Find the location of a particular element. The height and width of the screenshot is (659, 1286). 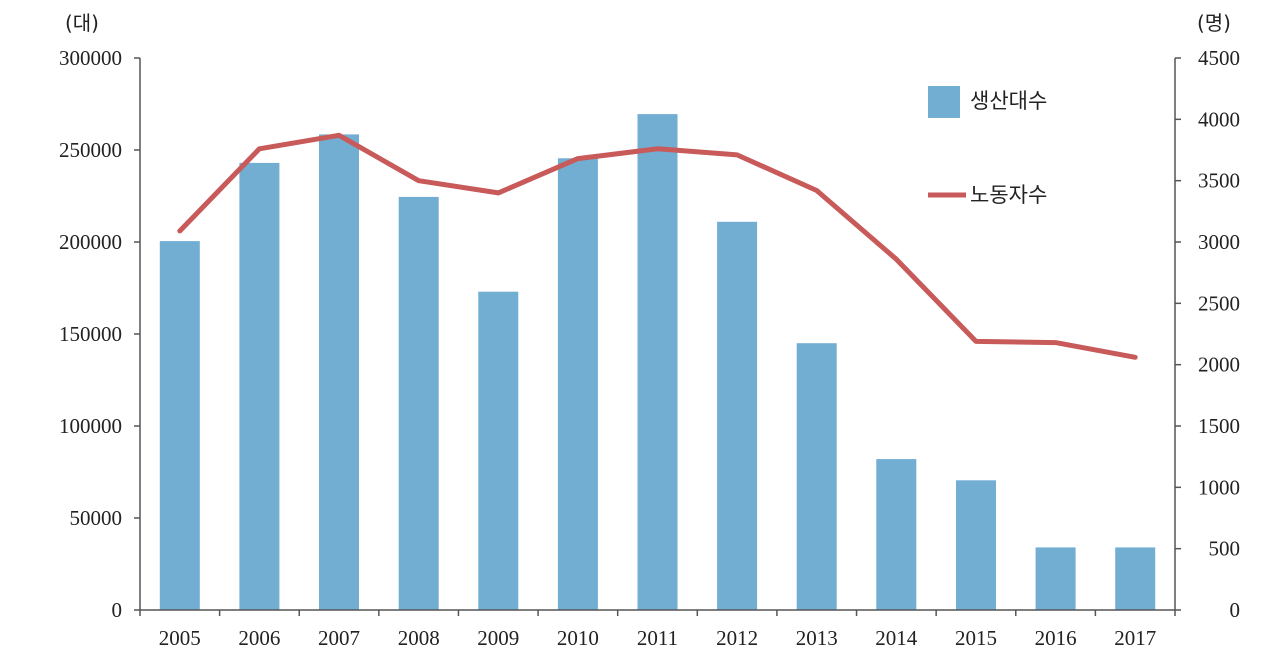

left-tick-label: 100000 is located at coordinates (90, 426).